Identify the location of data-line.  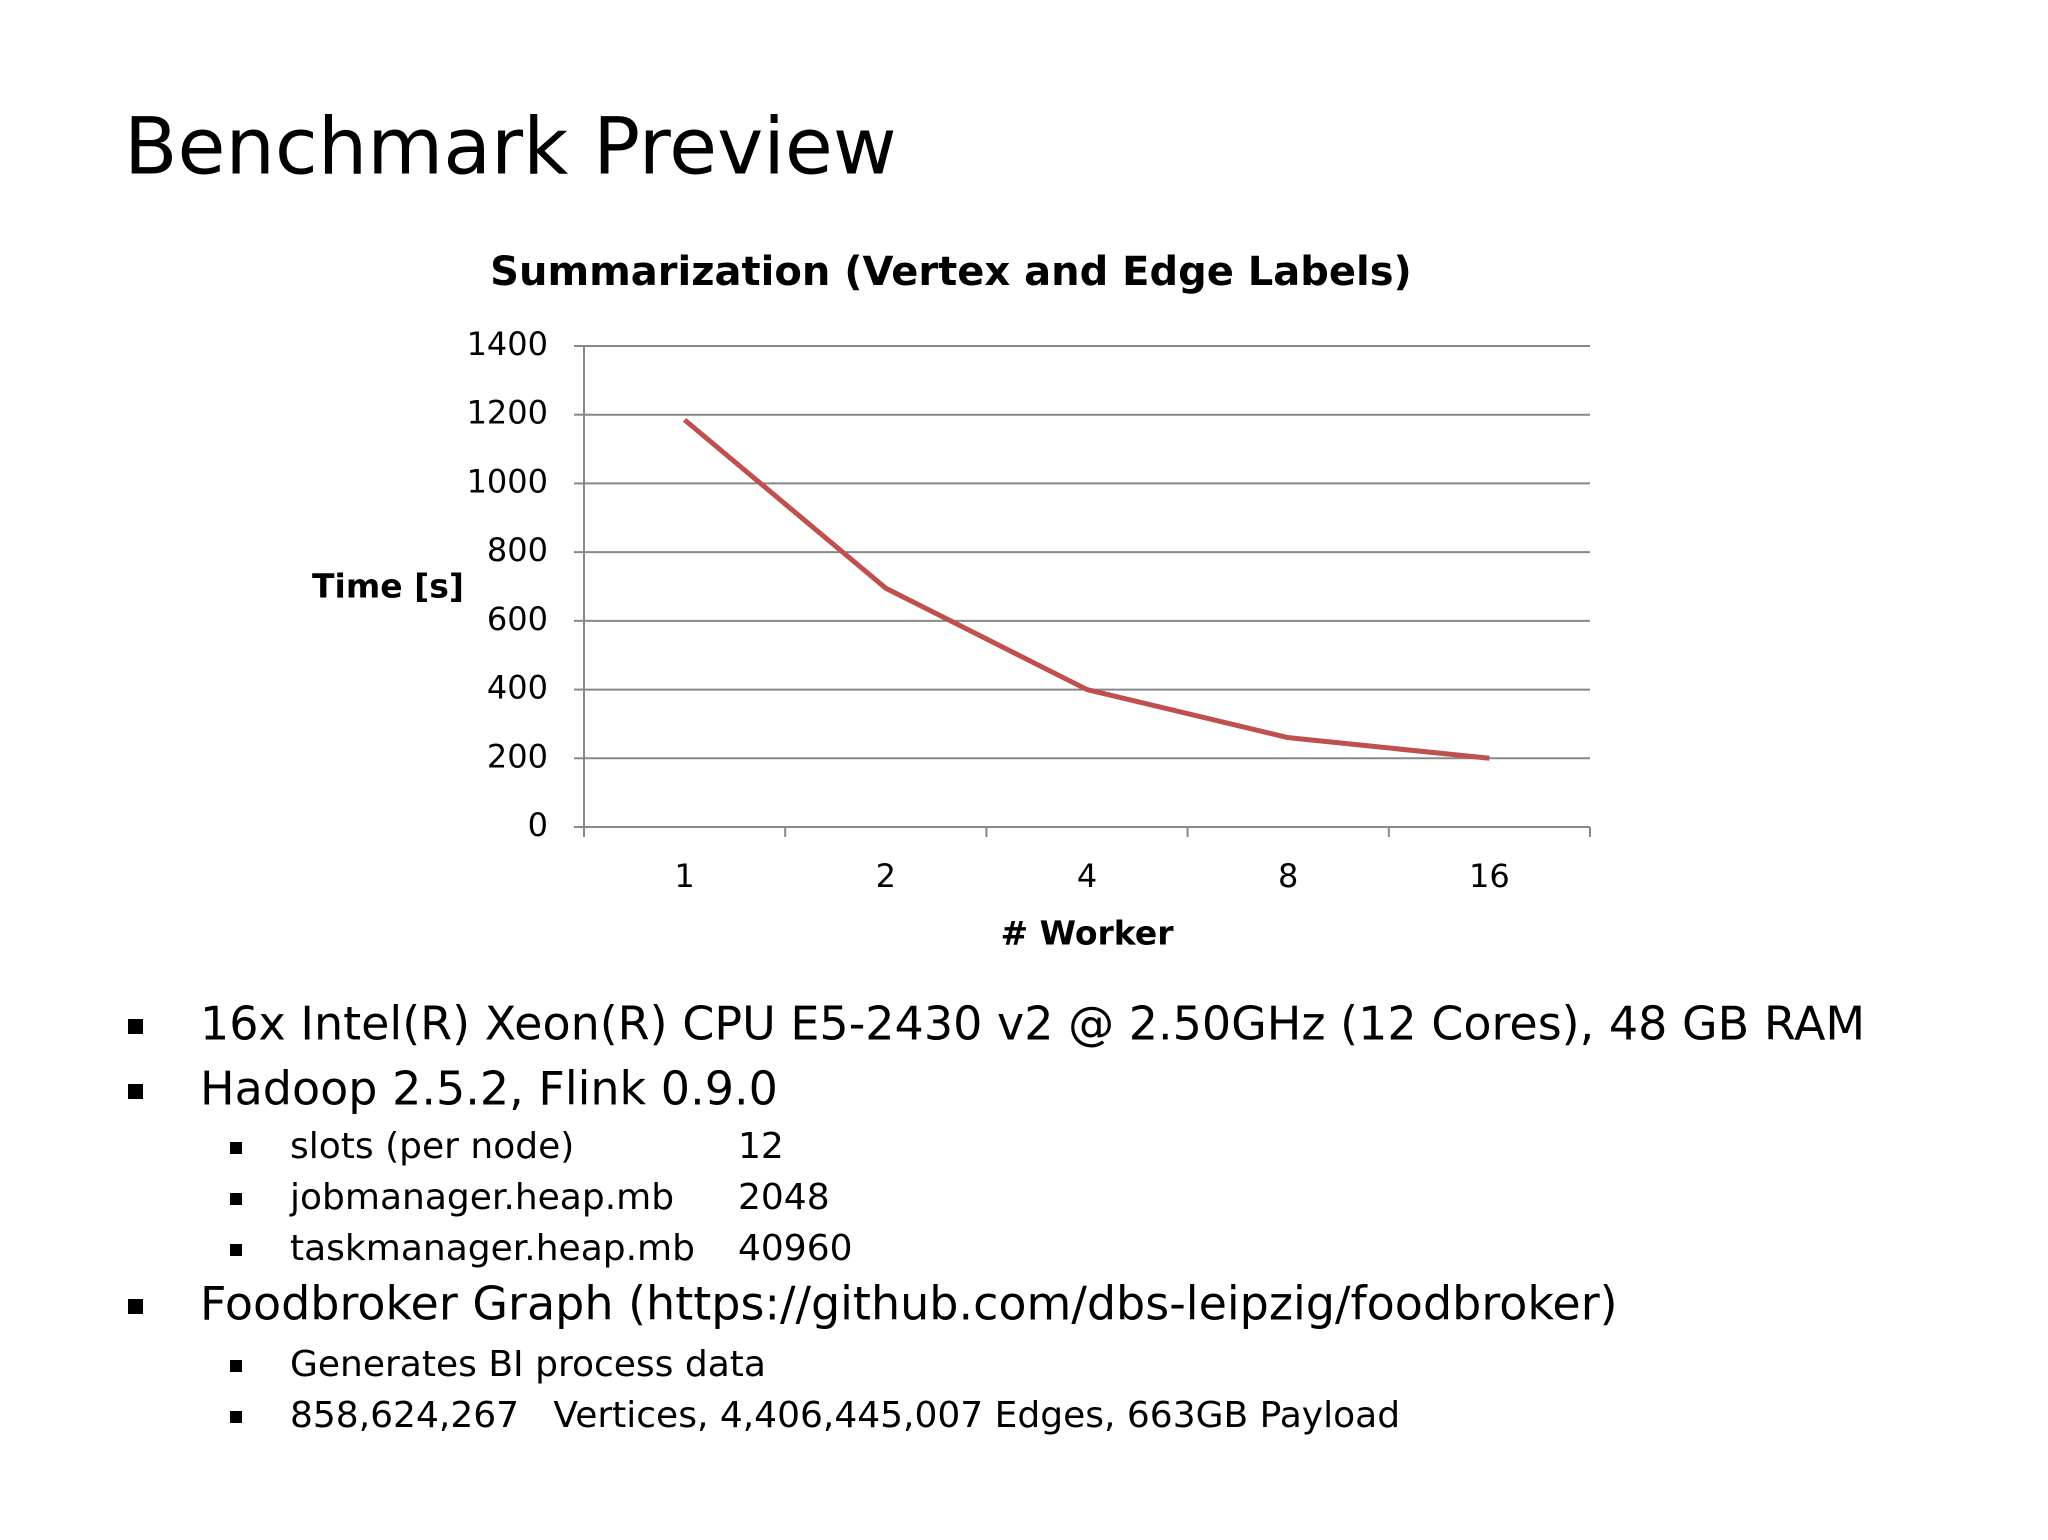
(1086, 589).